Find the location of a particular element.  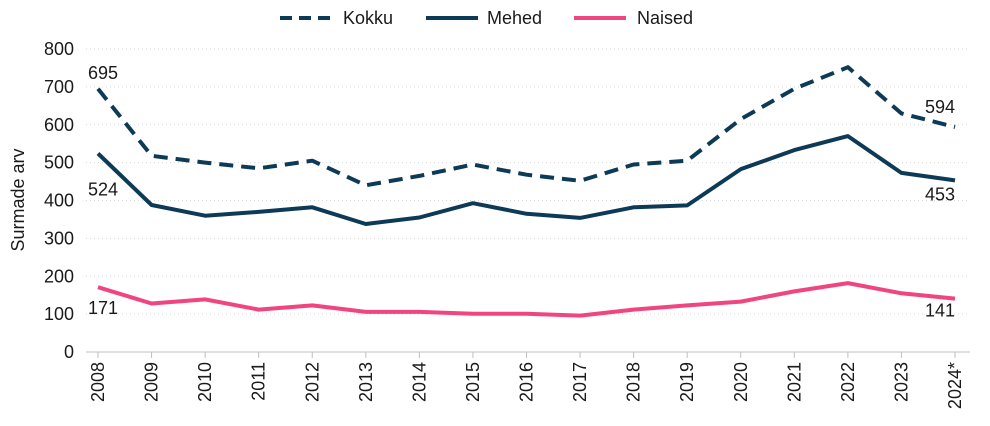

x-tick-label: 2013 is located at coordinates (366, 382).